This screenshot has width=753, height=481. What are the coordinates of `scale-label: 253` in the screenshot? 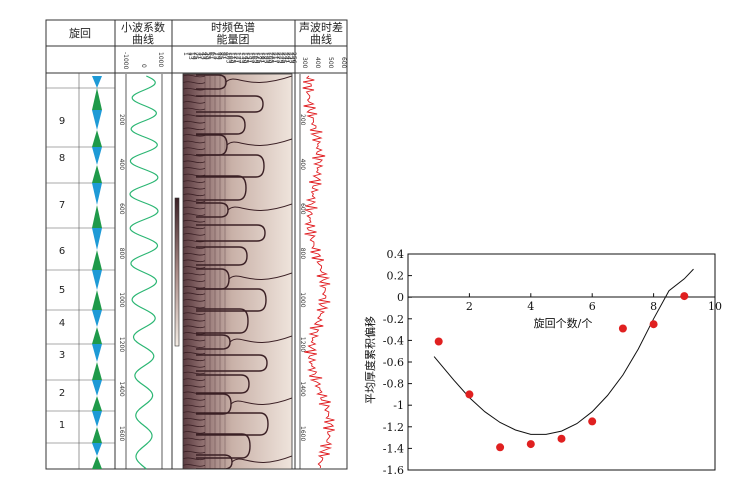 It's located at (291, 58).